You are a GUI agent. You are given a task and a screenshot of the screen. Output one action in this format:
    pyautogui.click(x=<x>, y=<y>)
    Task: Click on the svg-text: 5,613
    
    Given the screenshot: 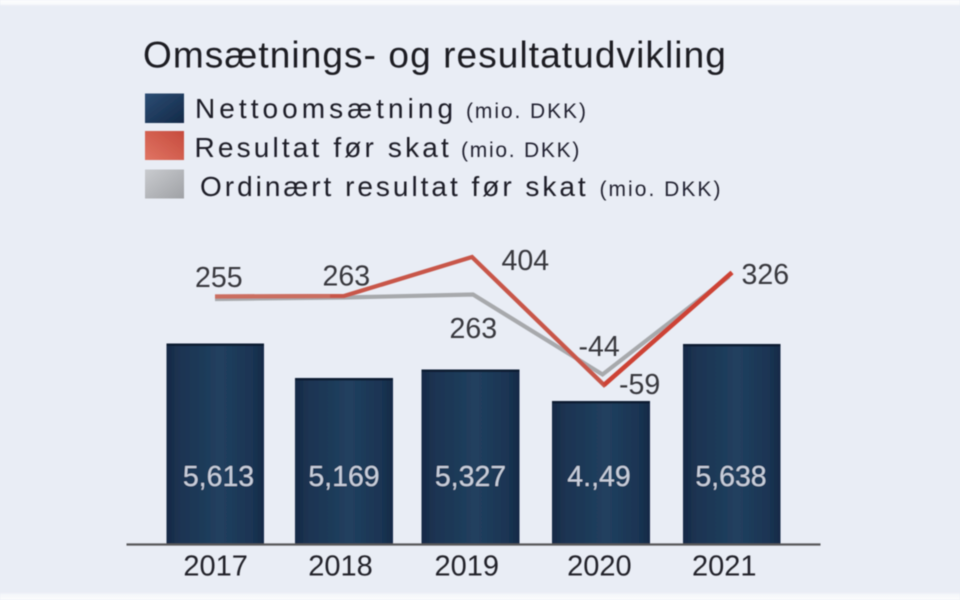 What is the action you would take?
    pyautogui.click(x=218, y=477)
    